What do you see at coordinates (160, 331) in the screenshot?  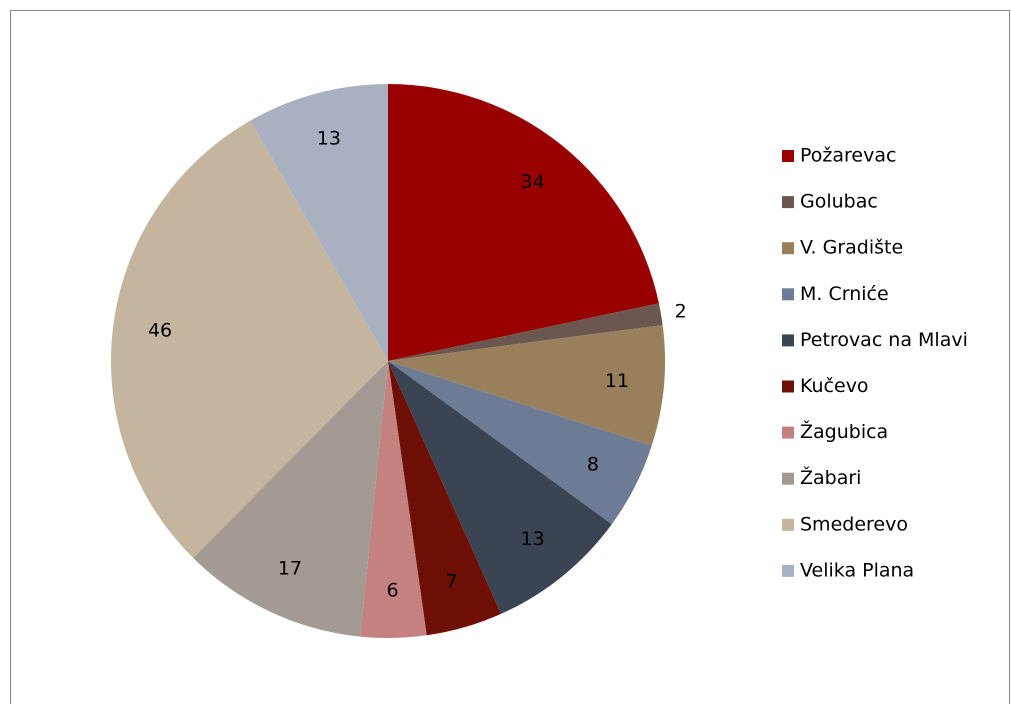 I see `data-label: 46` at bounding box center [160, 331].